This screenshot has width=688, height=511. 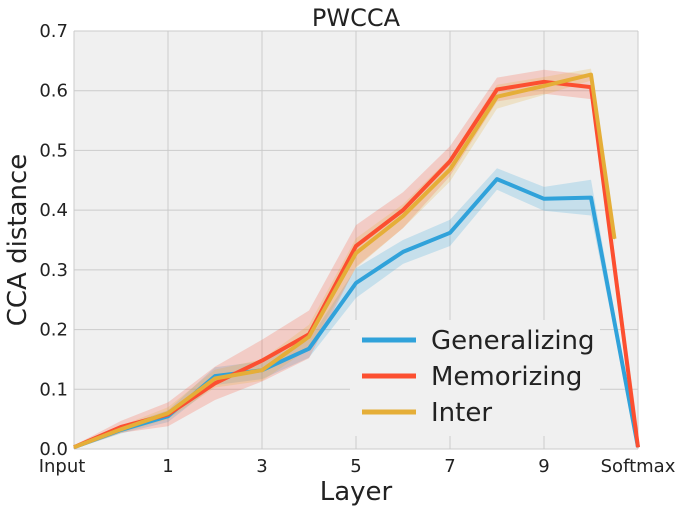 I want to click on x-tick-label: 1, so click(x=167, y=466).